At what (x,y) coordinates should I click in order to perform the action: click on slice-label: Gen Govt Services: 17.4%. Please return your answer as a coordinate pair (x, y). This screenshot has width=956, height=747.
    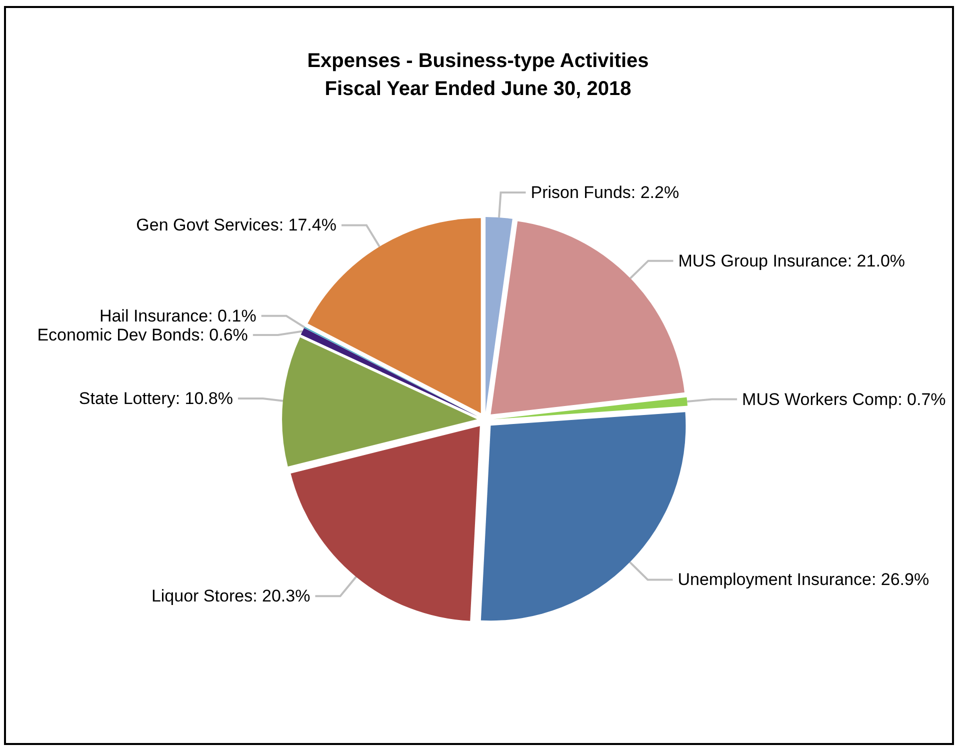
    Looking at the image, I should click on (236, 225).